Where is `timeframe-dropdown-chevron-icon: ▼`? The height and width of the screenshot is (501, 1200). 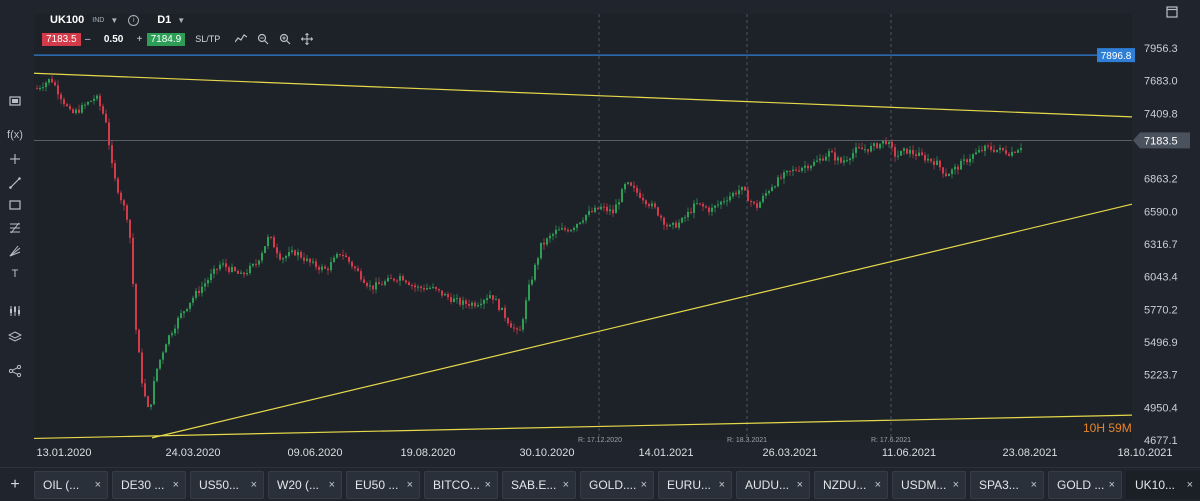
timeframe-dropdown-chevron-icon: ▼ is located at coordinates (181, 20).